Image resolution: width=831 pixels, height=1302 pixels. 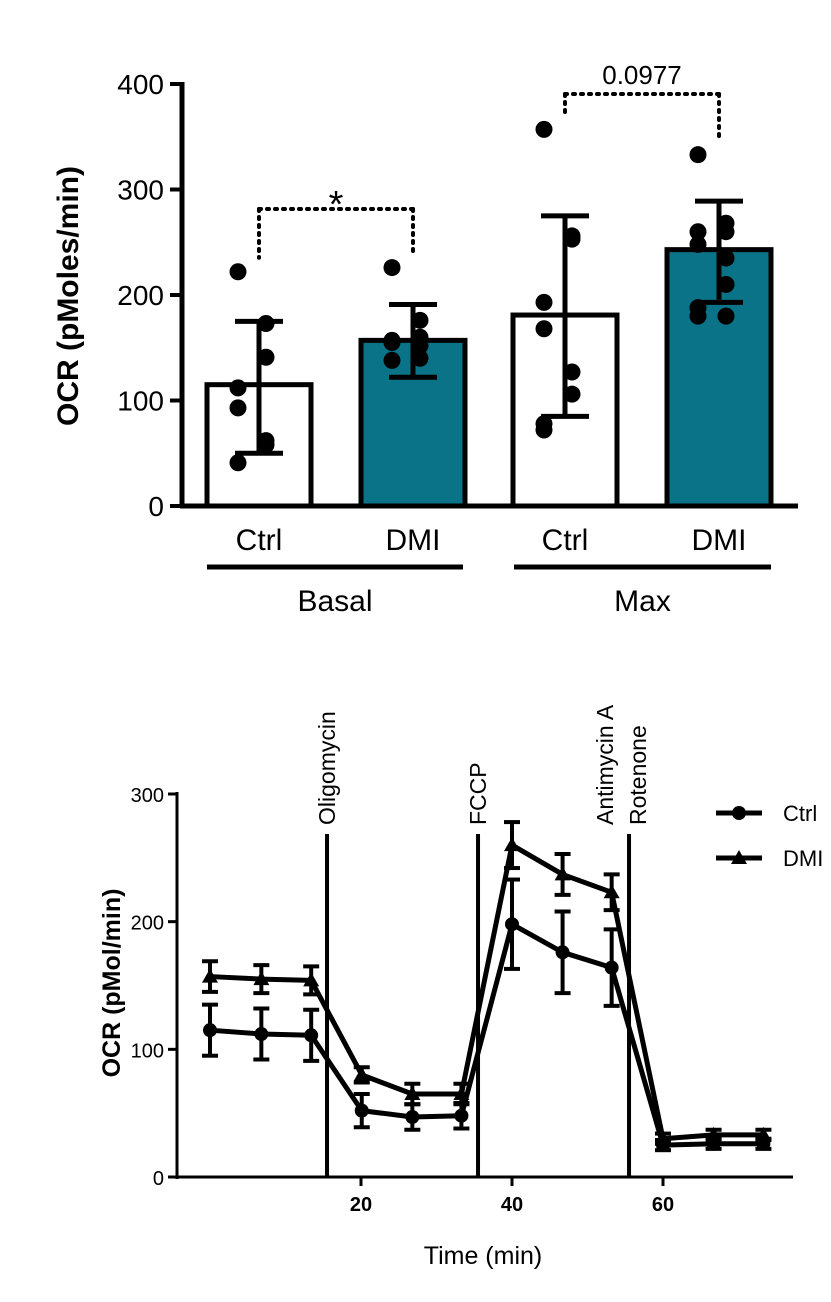 I want to click on legend-label: DMI, so click(x=803, y=858).